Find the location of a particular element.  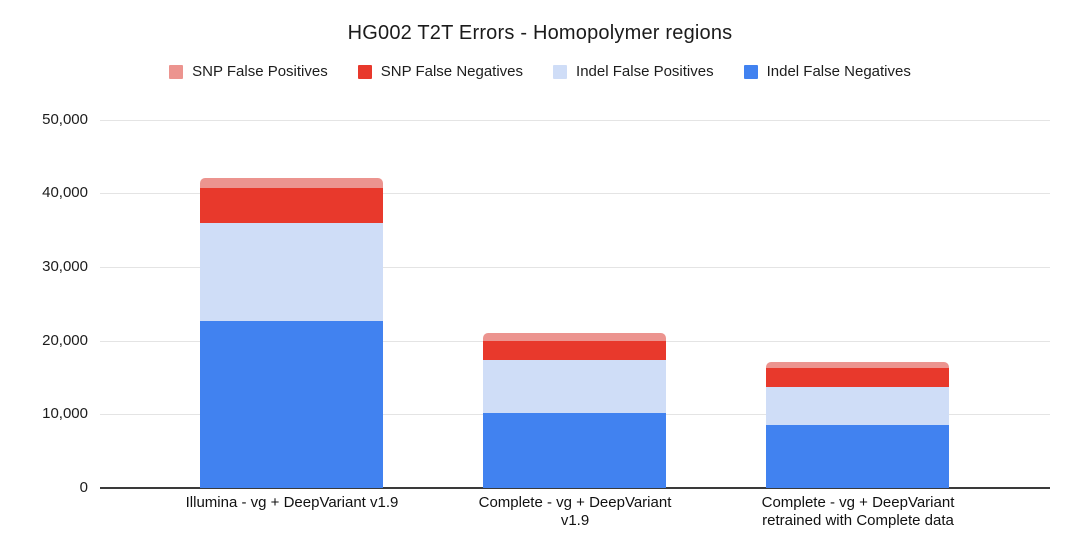

legend-label: SNP False Positives is located at coordinates (260, 71).